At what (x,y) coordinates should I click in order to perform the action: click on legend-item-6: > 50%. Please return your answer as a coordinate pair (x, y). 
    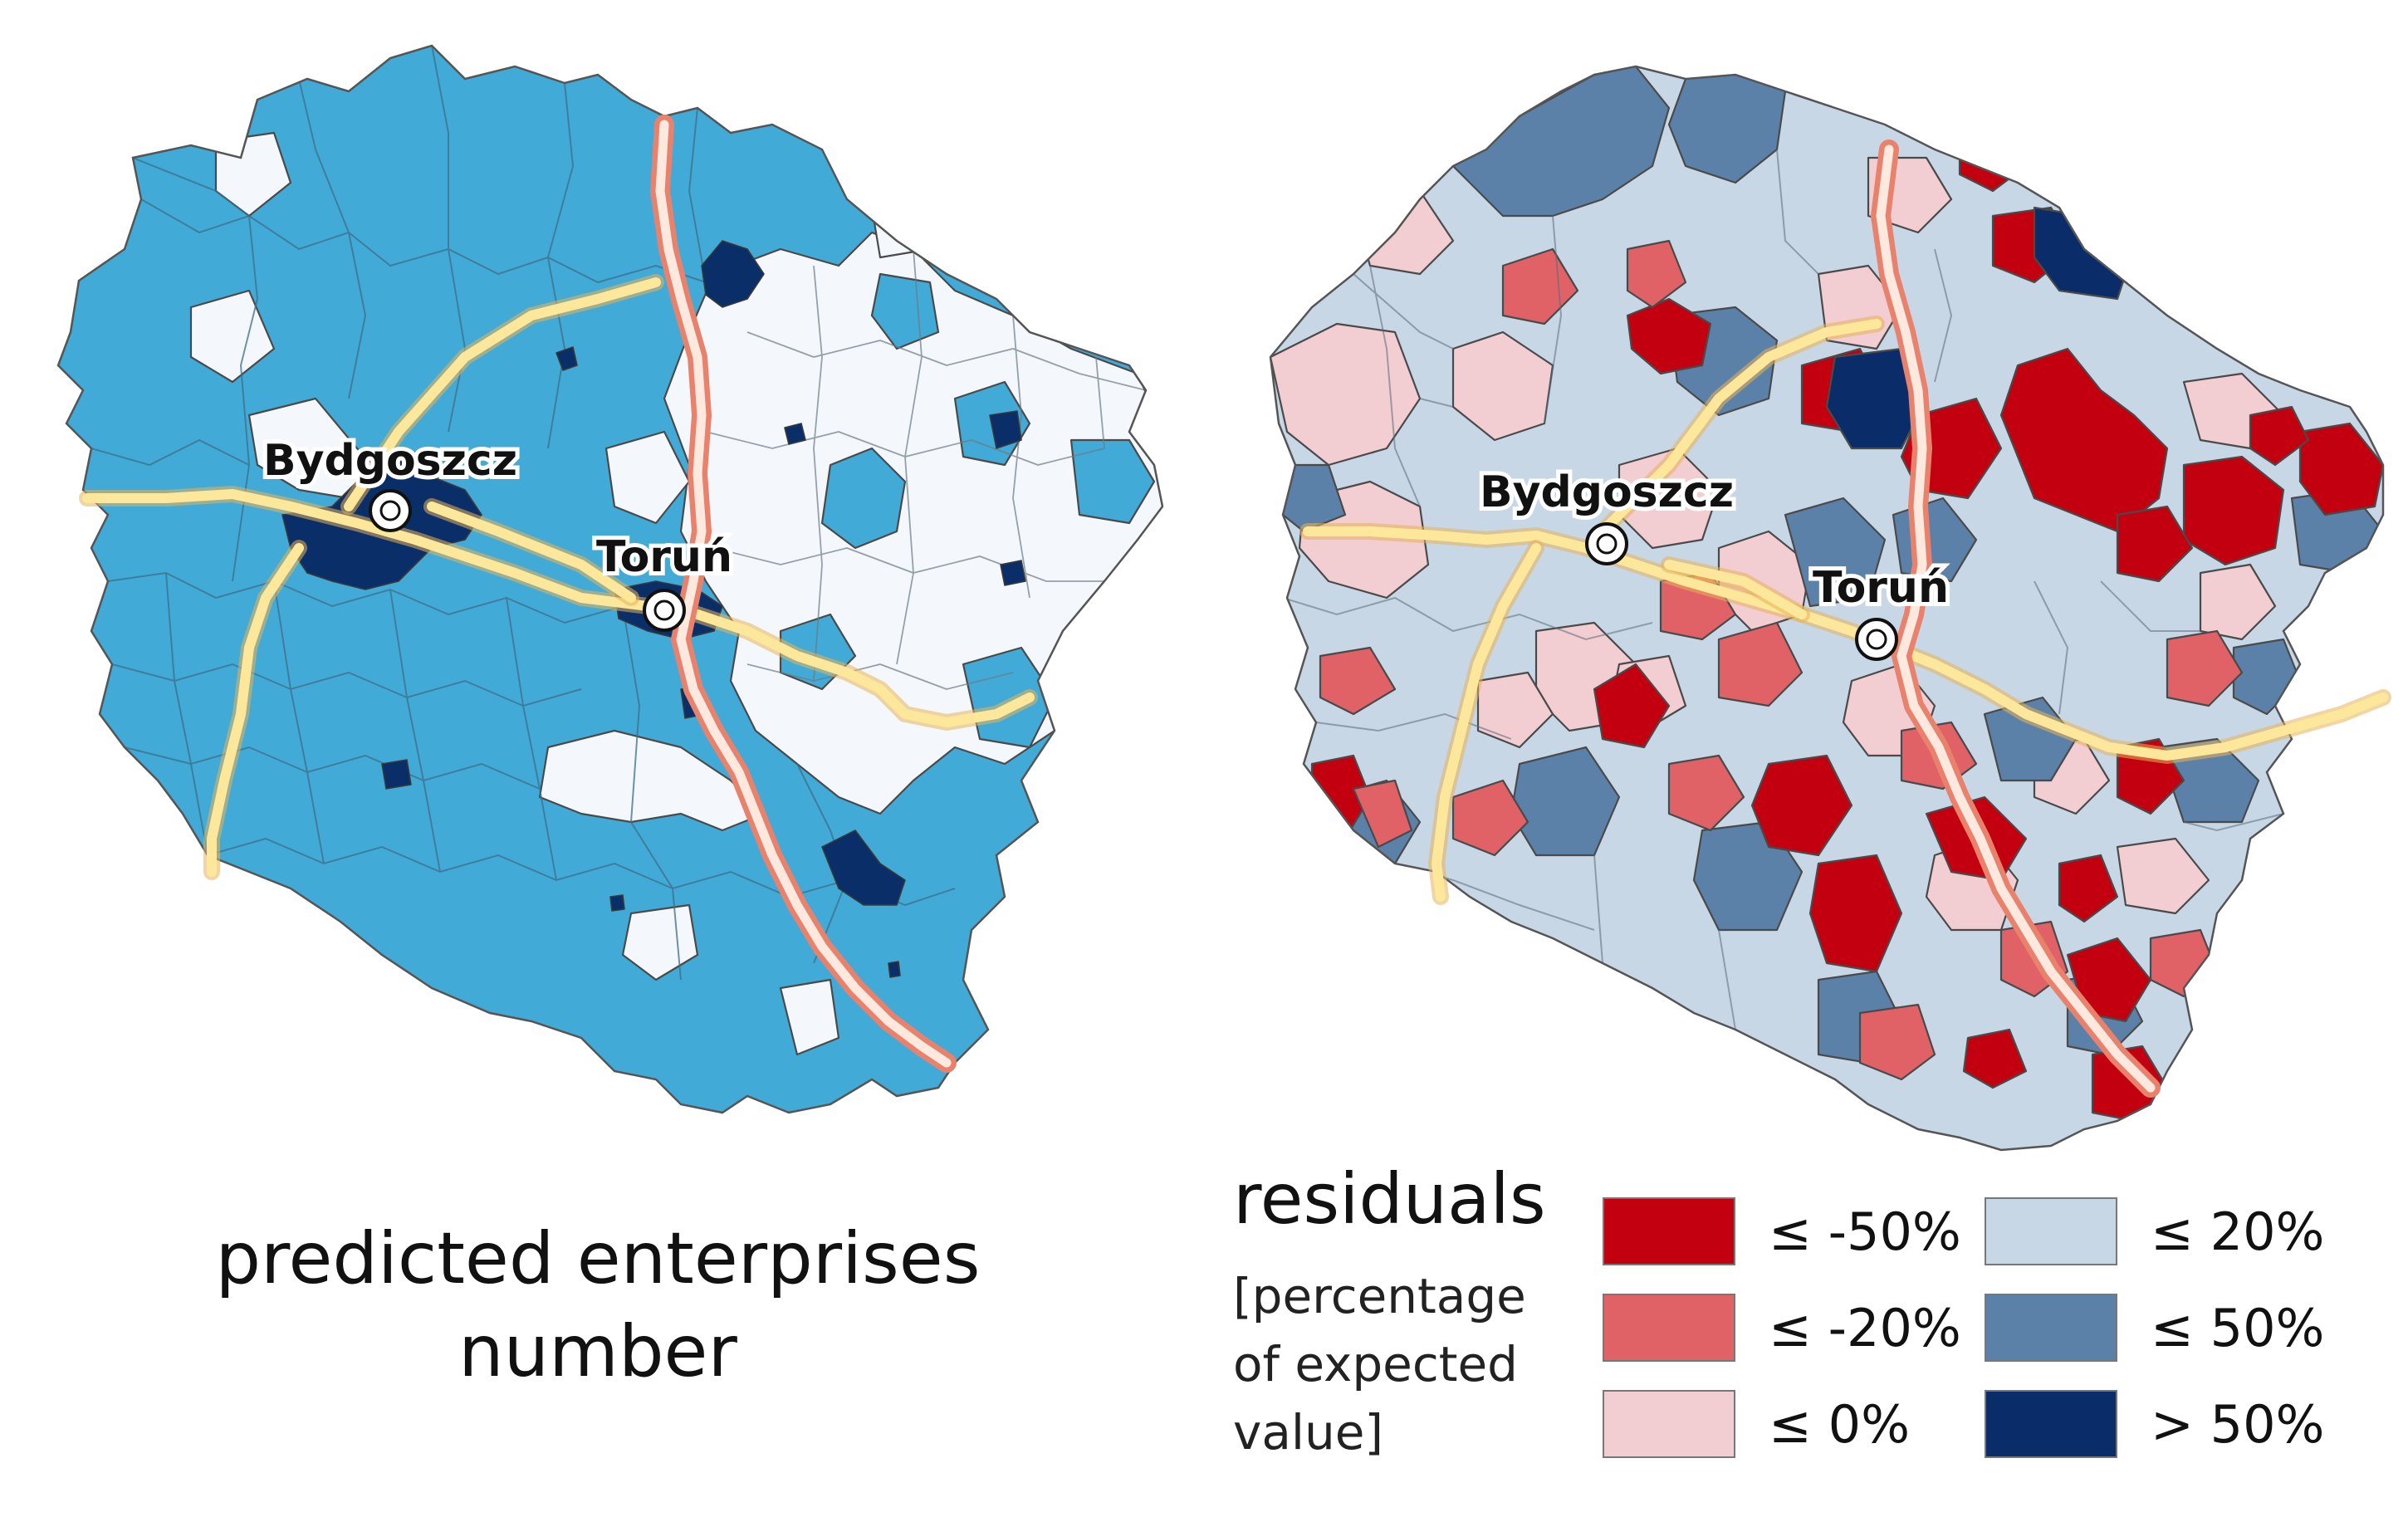
    Looking at the image, I should click on (2154, 1424).